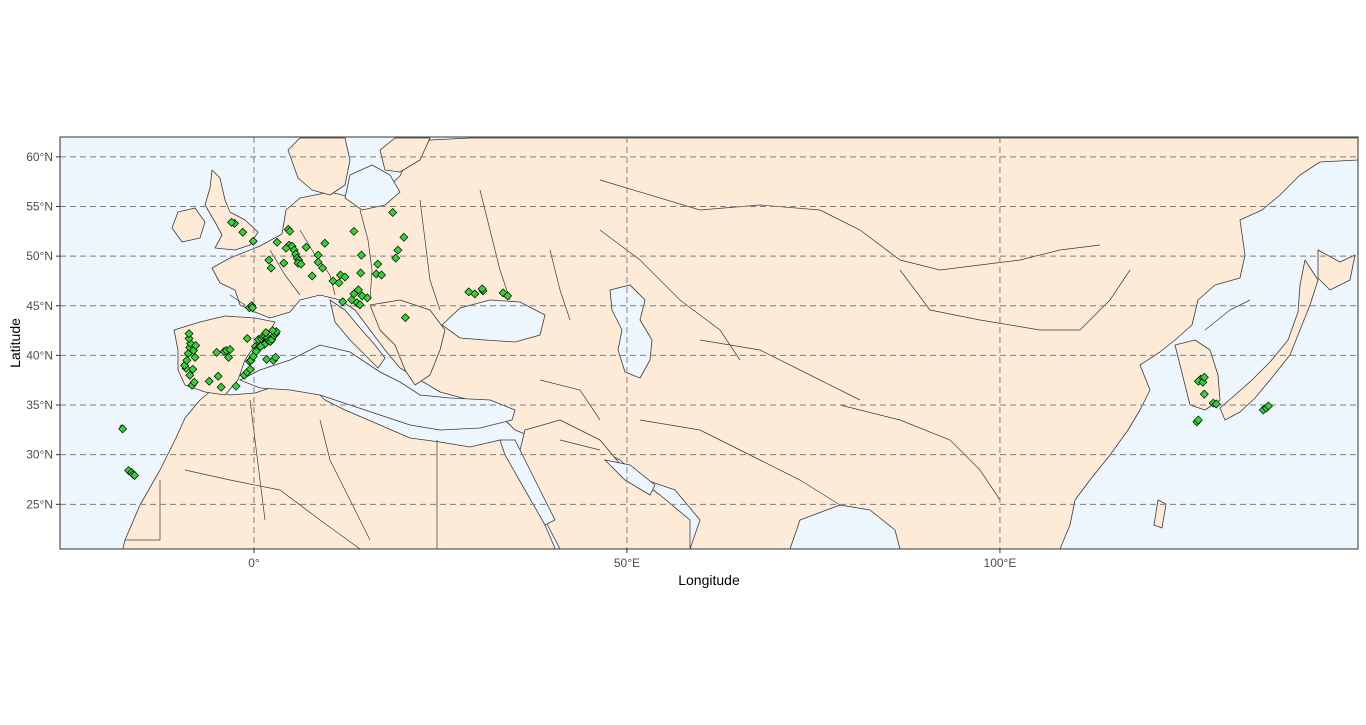  What do you see at coordinates (631, 331) in the screenshot?
I see `caspian-sea` at bounding box center [631, 331].